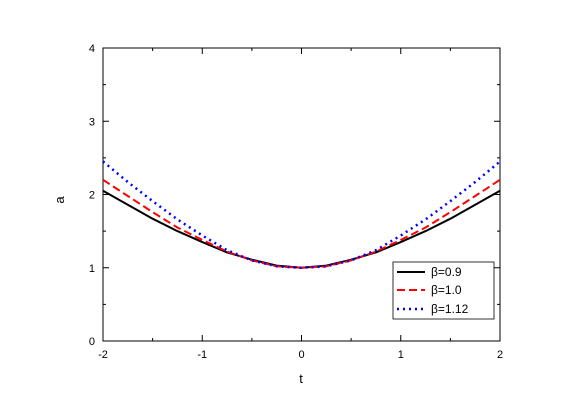  What do you see at coordinates (301, 355) in the screenshot?
I see `x-tick-label: 0` at bounding box center [301, 355].